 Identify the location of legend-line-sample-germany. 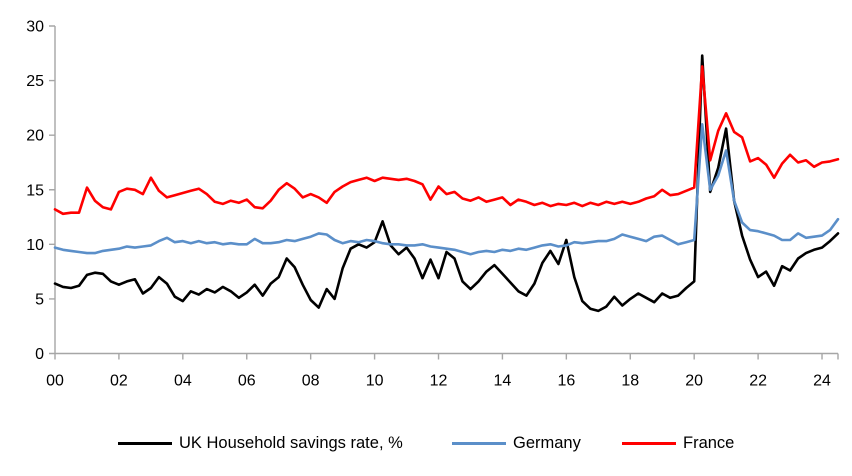
(479, 443).